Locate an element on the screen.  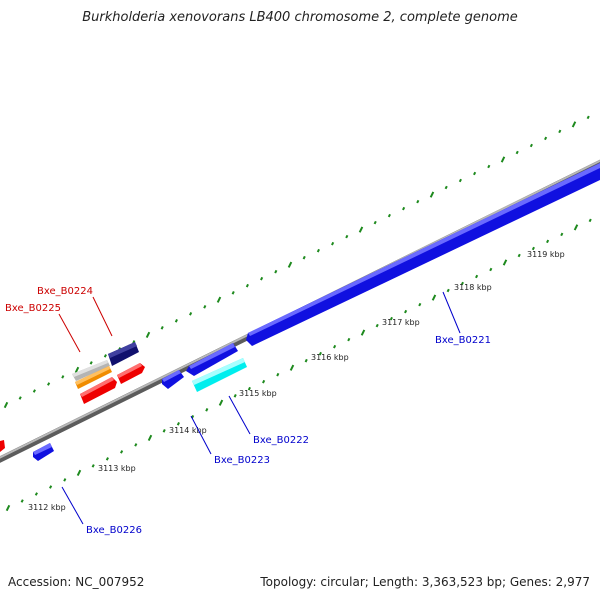
gene-label-bxe-b0226: Bxe_B0226 is located at coordinates (114, 530).